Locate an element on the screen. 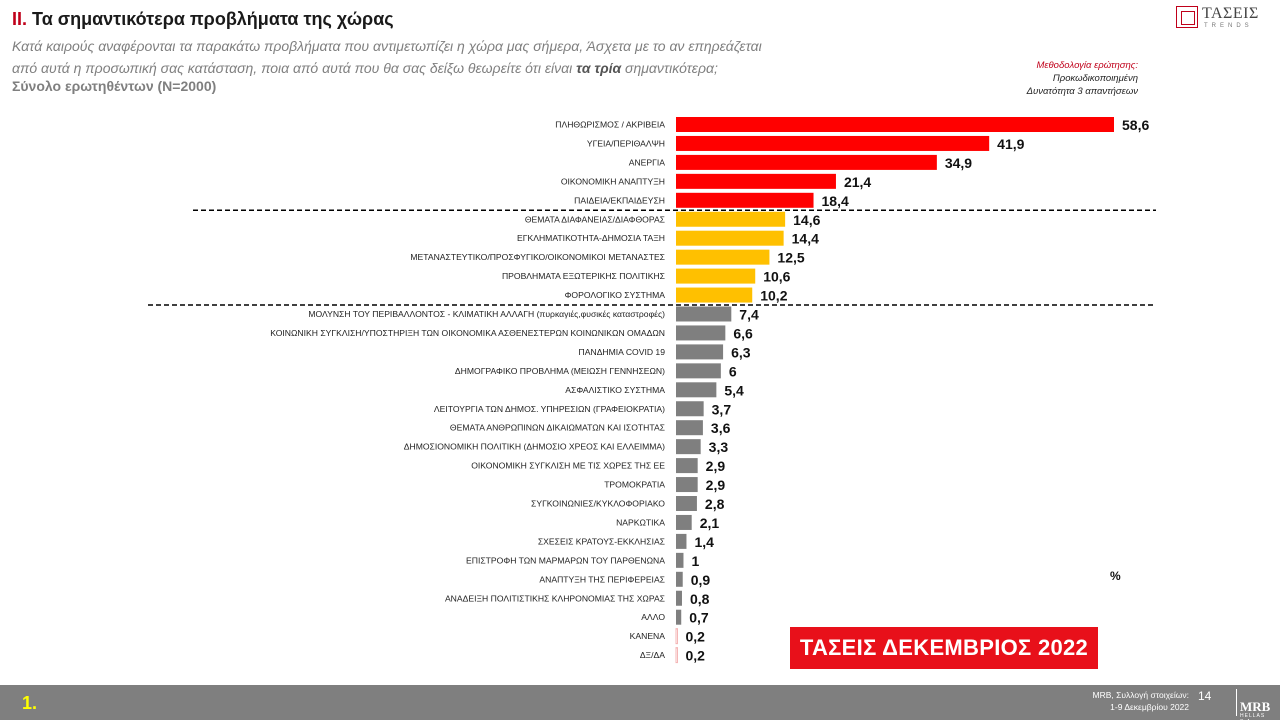 The image size is (1280, 725). value-label-2: 41,9 is located at coordinates (1010, 144).